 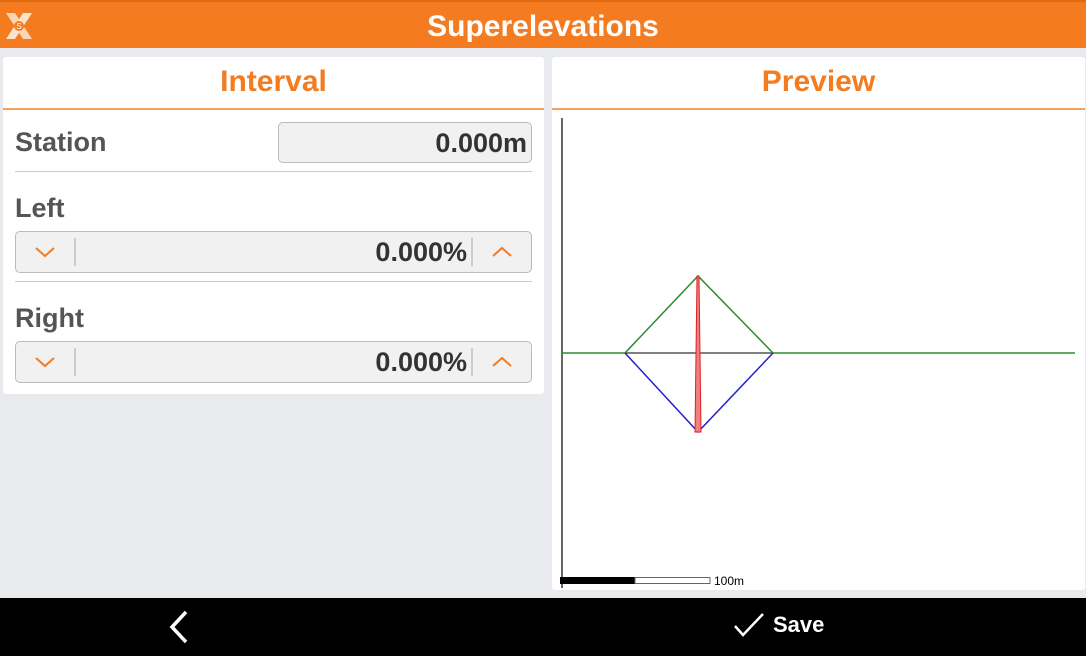 I want to click on back-button, so click(x=180, y=628).